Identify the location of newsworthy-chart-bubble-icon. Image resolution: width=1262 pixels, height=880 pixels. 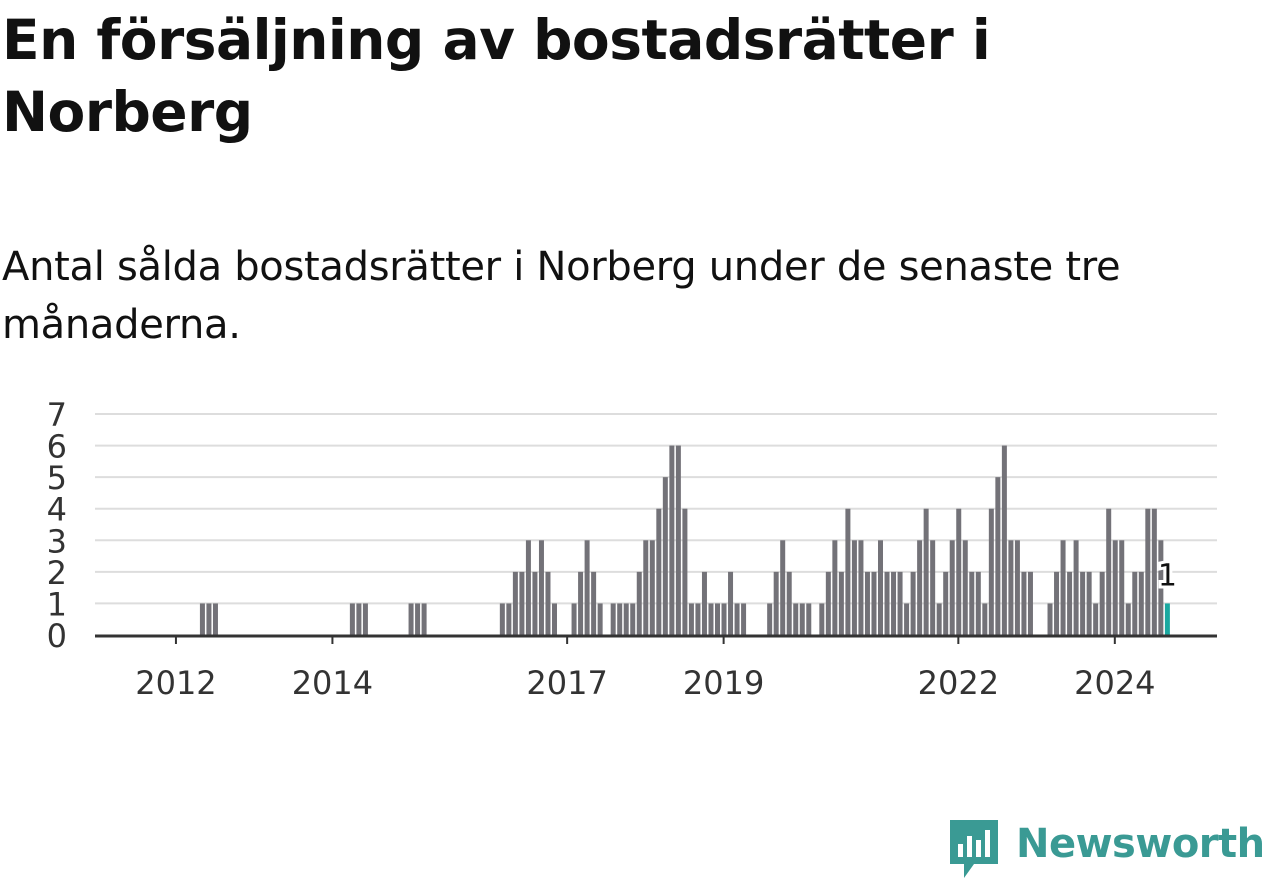
(974, 849).